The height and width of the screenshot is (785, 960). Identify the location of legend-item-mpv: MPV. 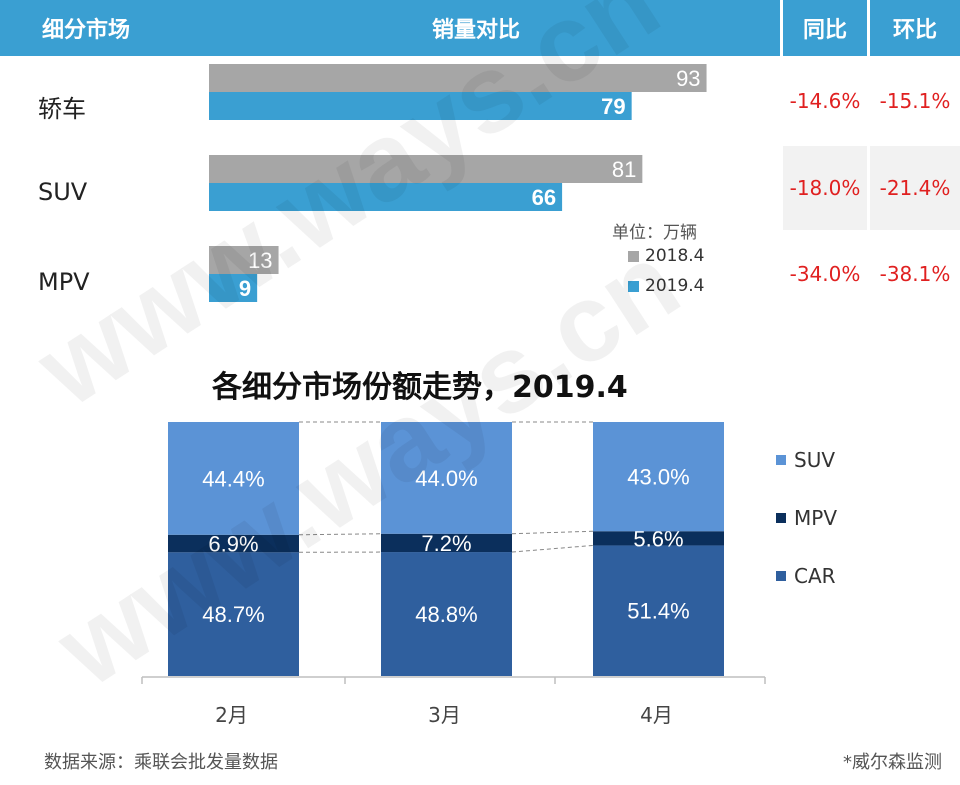
(806, 518).